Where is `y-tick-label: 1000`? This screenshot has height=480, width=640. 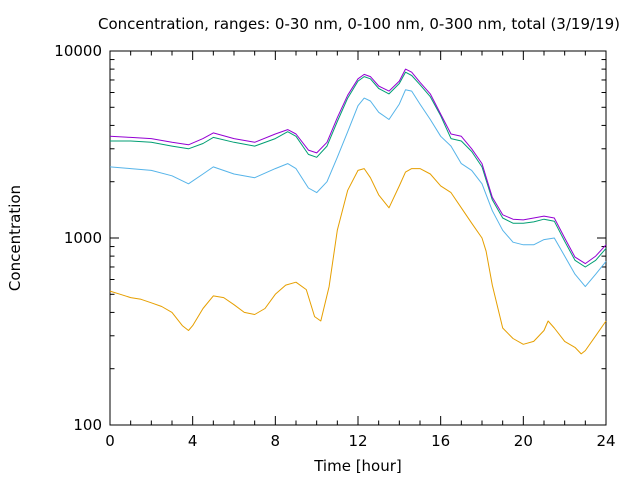 y-tick-label: 1000 is located at coordinates (83, 238).